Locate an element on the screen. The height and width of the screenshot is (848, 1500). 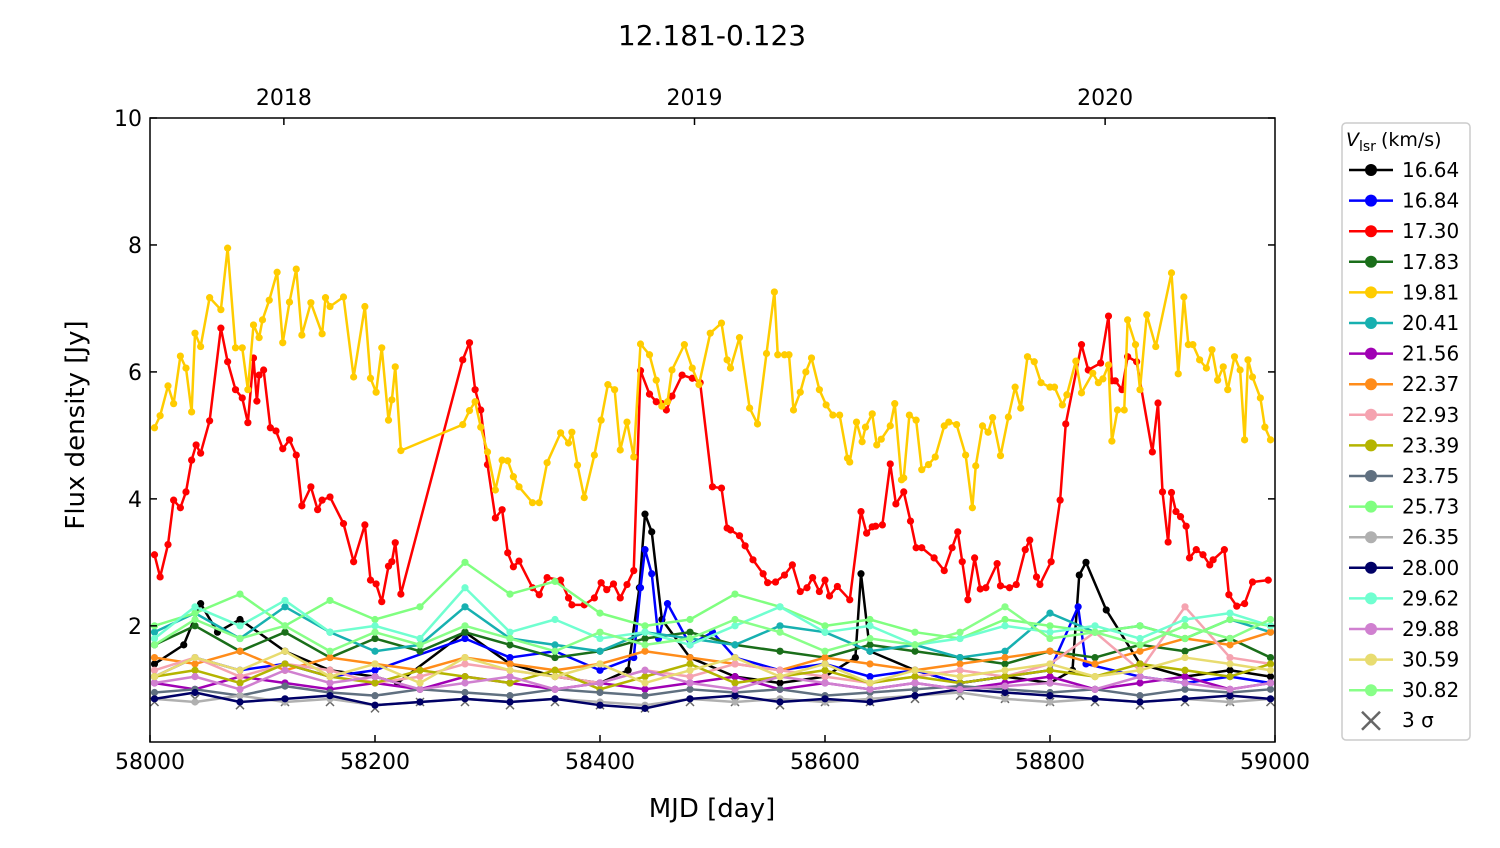
series-28-00-line is located at coordinates (712, 699).